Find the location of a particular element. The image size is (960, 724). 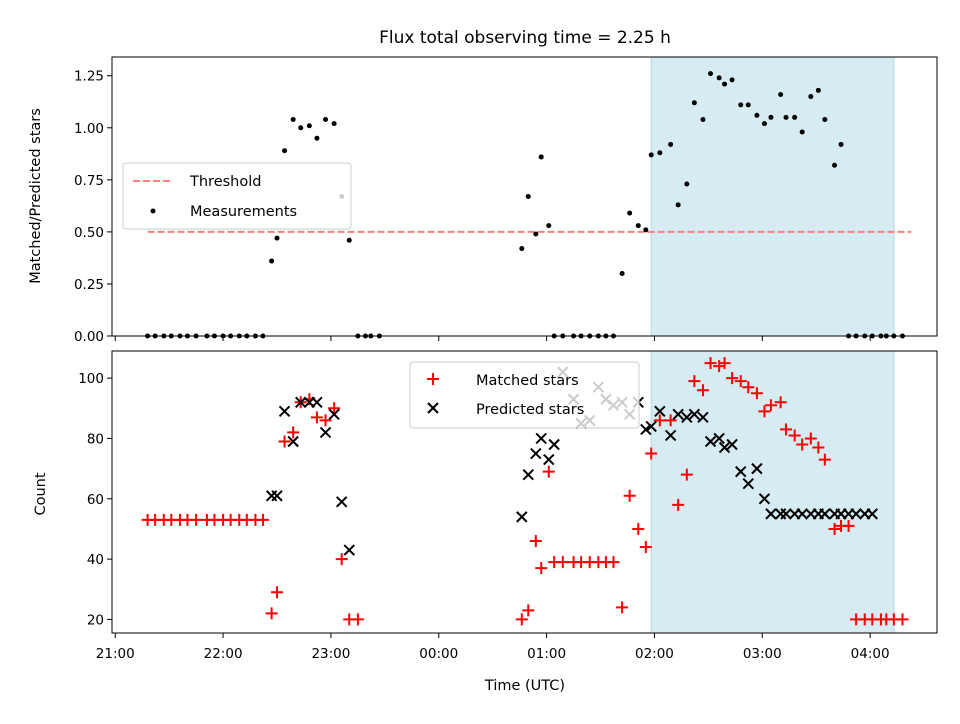

count-panel-shade is located at coordinates (772, 492).